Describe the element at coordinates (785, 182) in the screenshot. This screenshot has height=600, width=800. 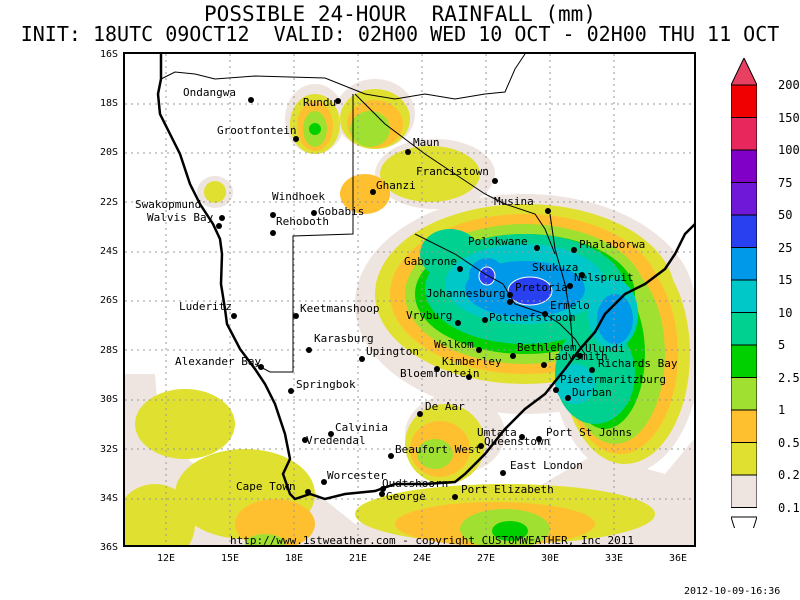
I see `legend-label: 75` at that location.